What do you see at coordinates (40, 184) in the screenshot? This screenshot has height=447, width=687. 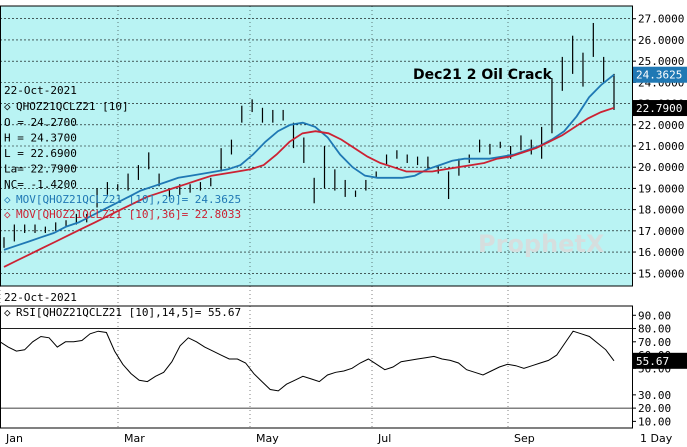 I see `ohlc-nc: NC= -1.4200` at bounding box center [40, 184].